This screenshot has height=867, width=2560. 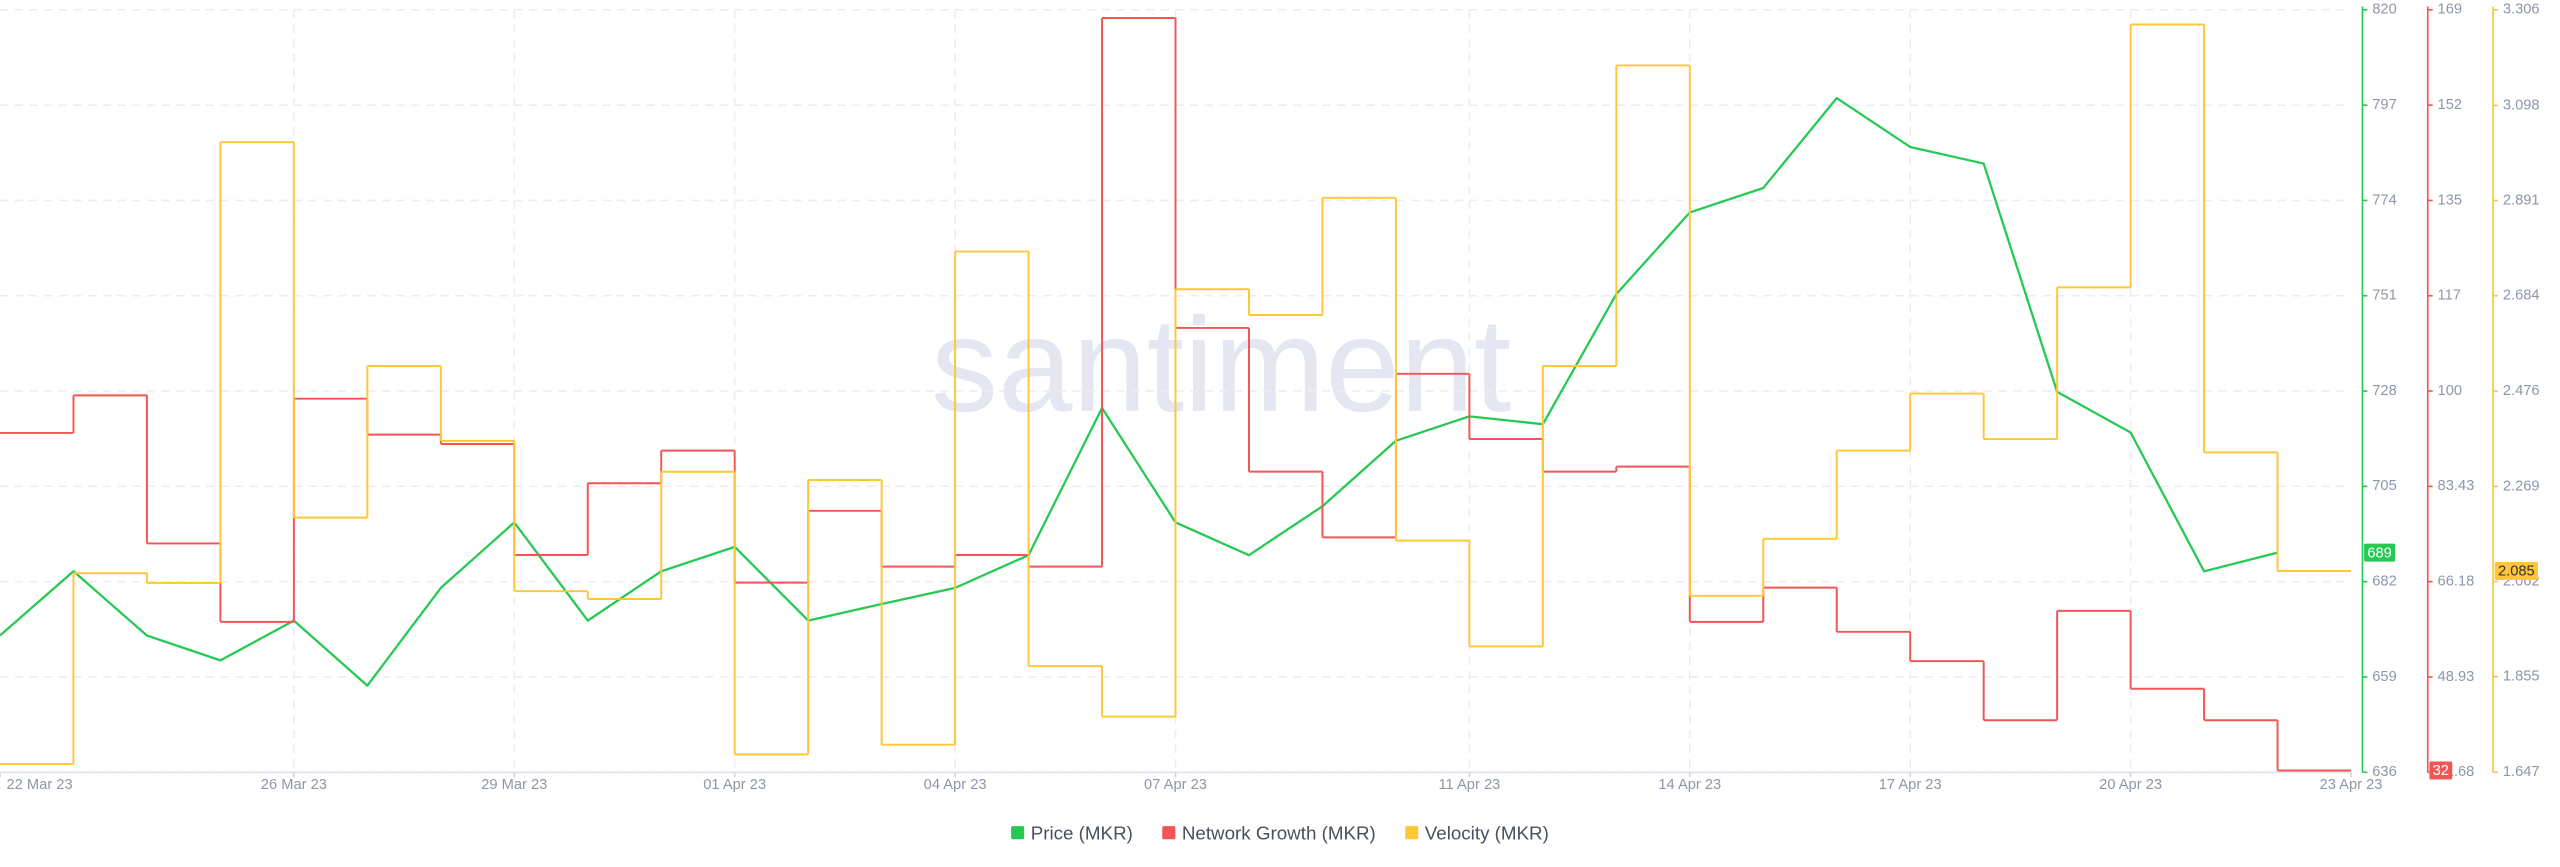 What do you see at coordinates (2384, 200) in the screenshot?
I see `y-tick-label: 774` at bounding box center [2384, 200].